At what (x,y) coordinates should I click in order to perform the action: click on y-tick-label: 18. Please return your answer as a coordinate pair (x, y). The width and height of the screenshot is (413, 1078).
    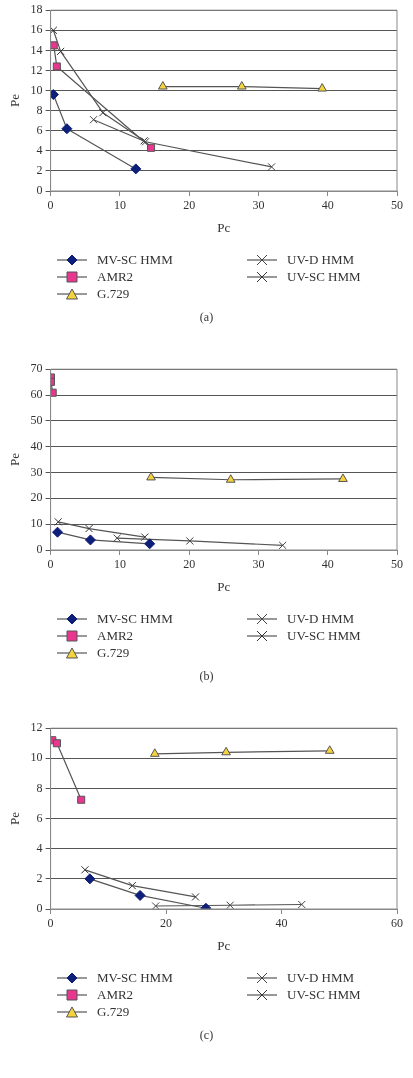
    Looking at the image, I should click on (36, 9).